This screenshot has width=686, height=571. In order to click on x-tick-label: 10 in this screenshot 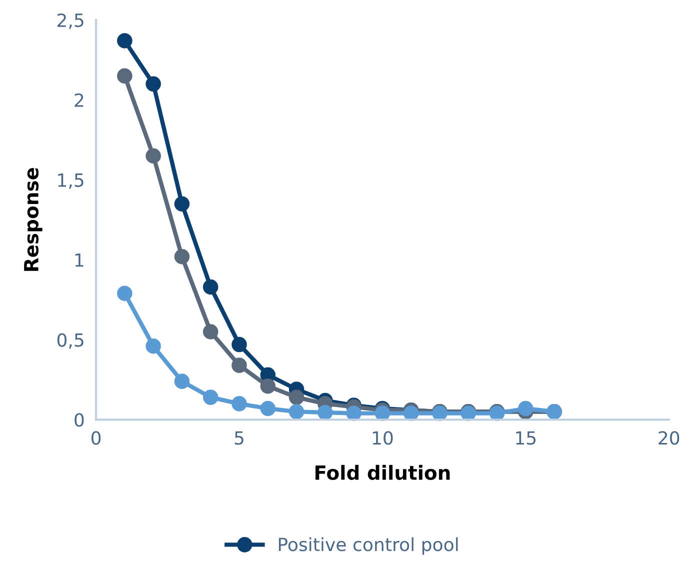, I will do `click(382, 438)`.